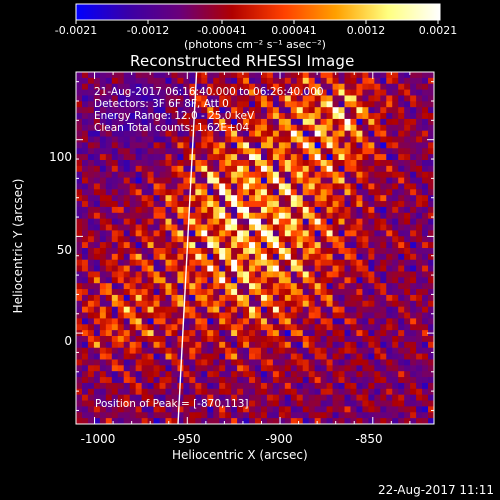 The height and width of the screenshot is (500, 500). What do you see at coordinates (438, 30) in the screenshot?
I see `colorbar-tick-label: 0.0021` at bounding box center [438, 30].